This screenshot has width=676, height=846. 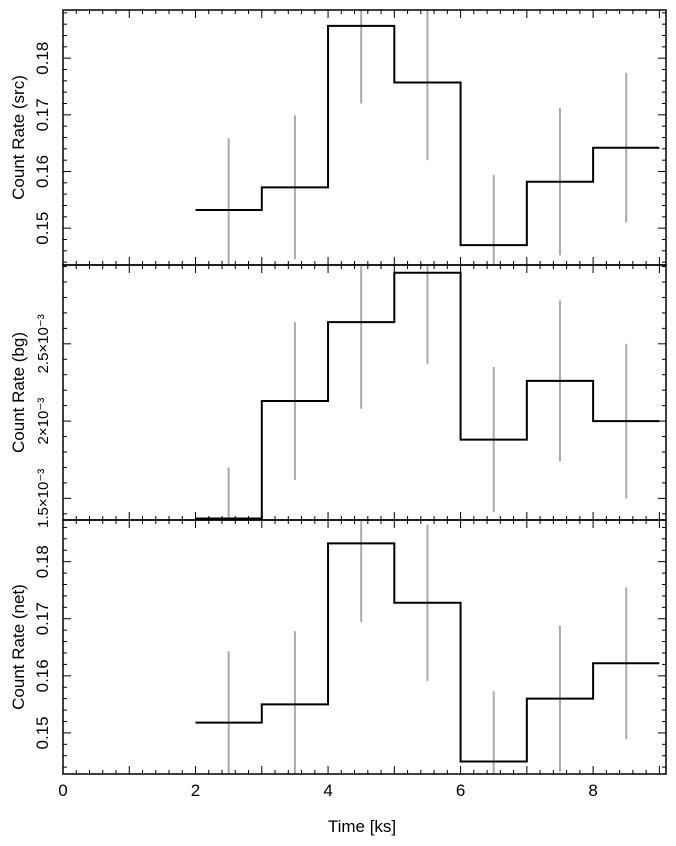 I want to click on x-tick-label: 4, so click(x=327, y=790).